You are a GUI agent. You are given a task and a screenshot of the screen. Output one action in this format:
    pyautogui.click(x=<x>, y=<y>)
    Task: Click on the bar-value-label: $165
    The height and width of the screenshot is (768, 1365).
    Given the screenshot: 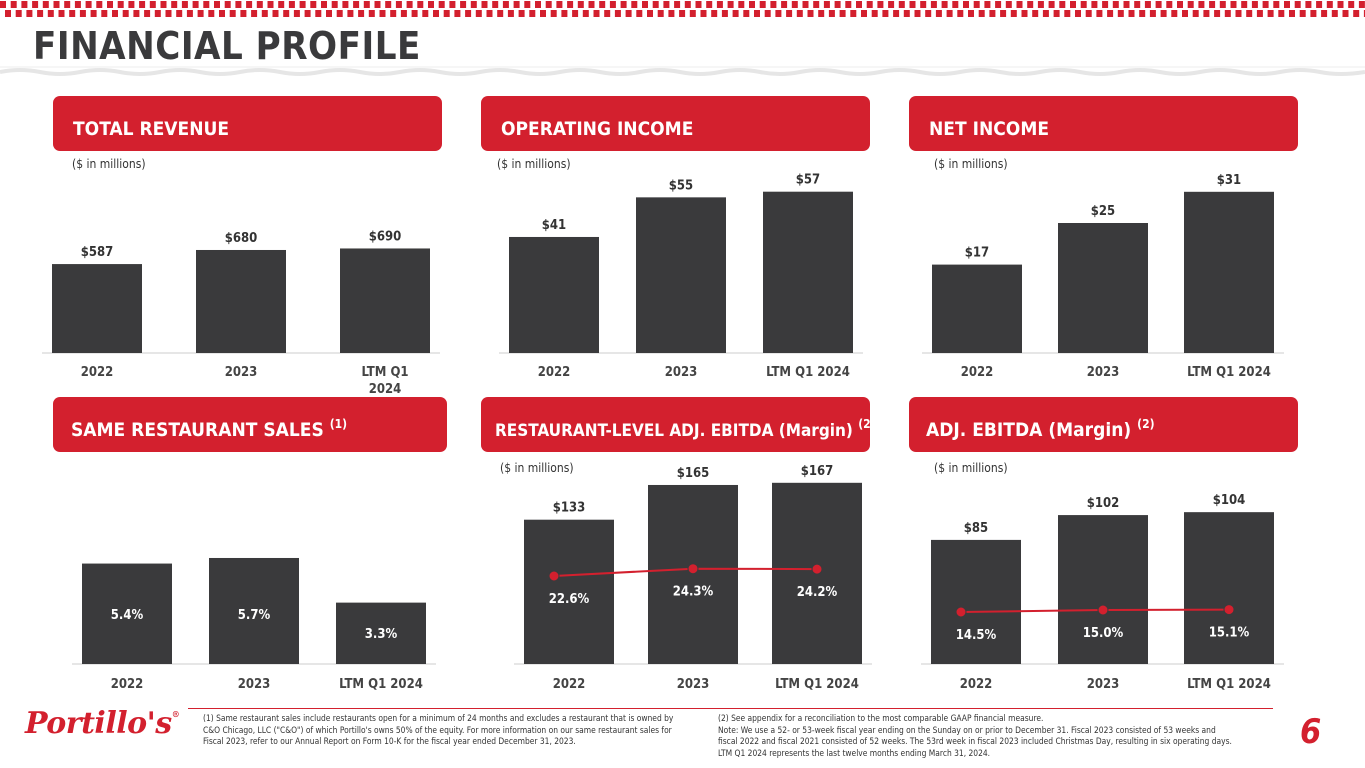 What is the action you would take?
    pyautogui.click(x=693, y=473)
    